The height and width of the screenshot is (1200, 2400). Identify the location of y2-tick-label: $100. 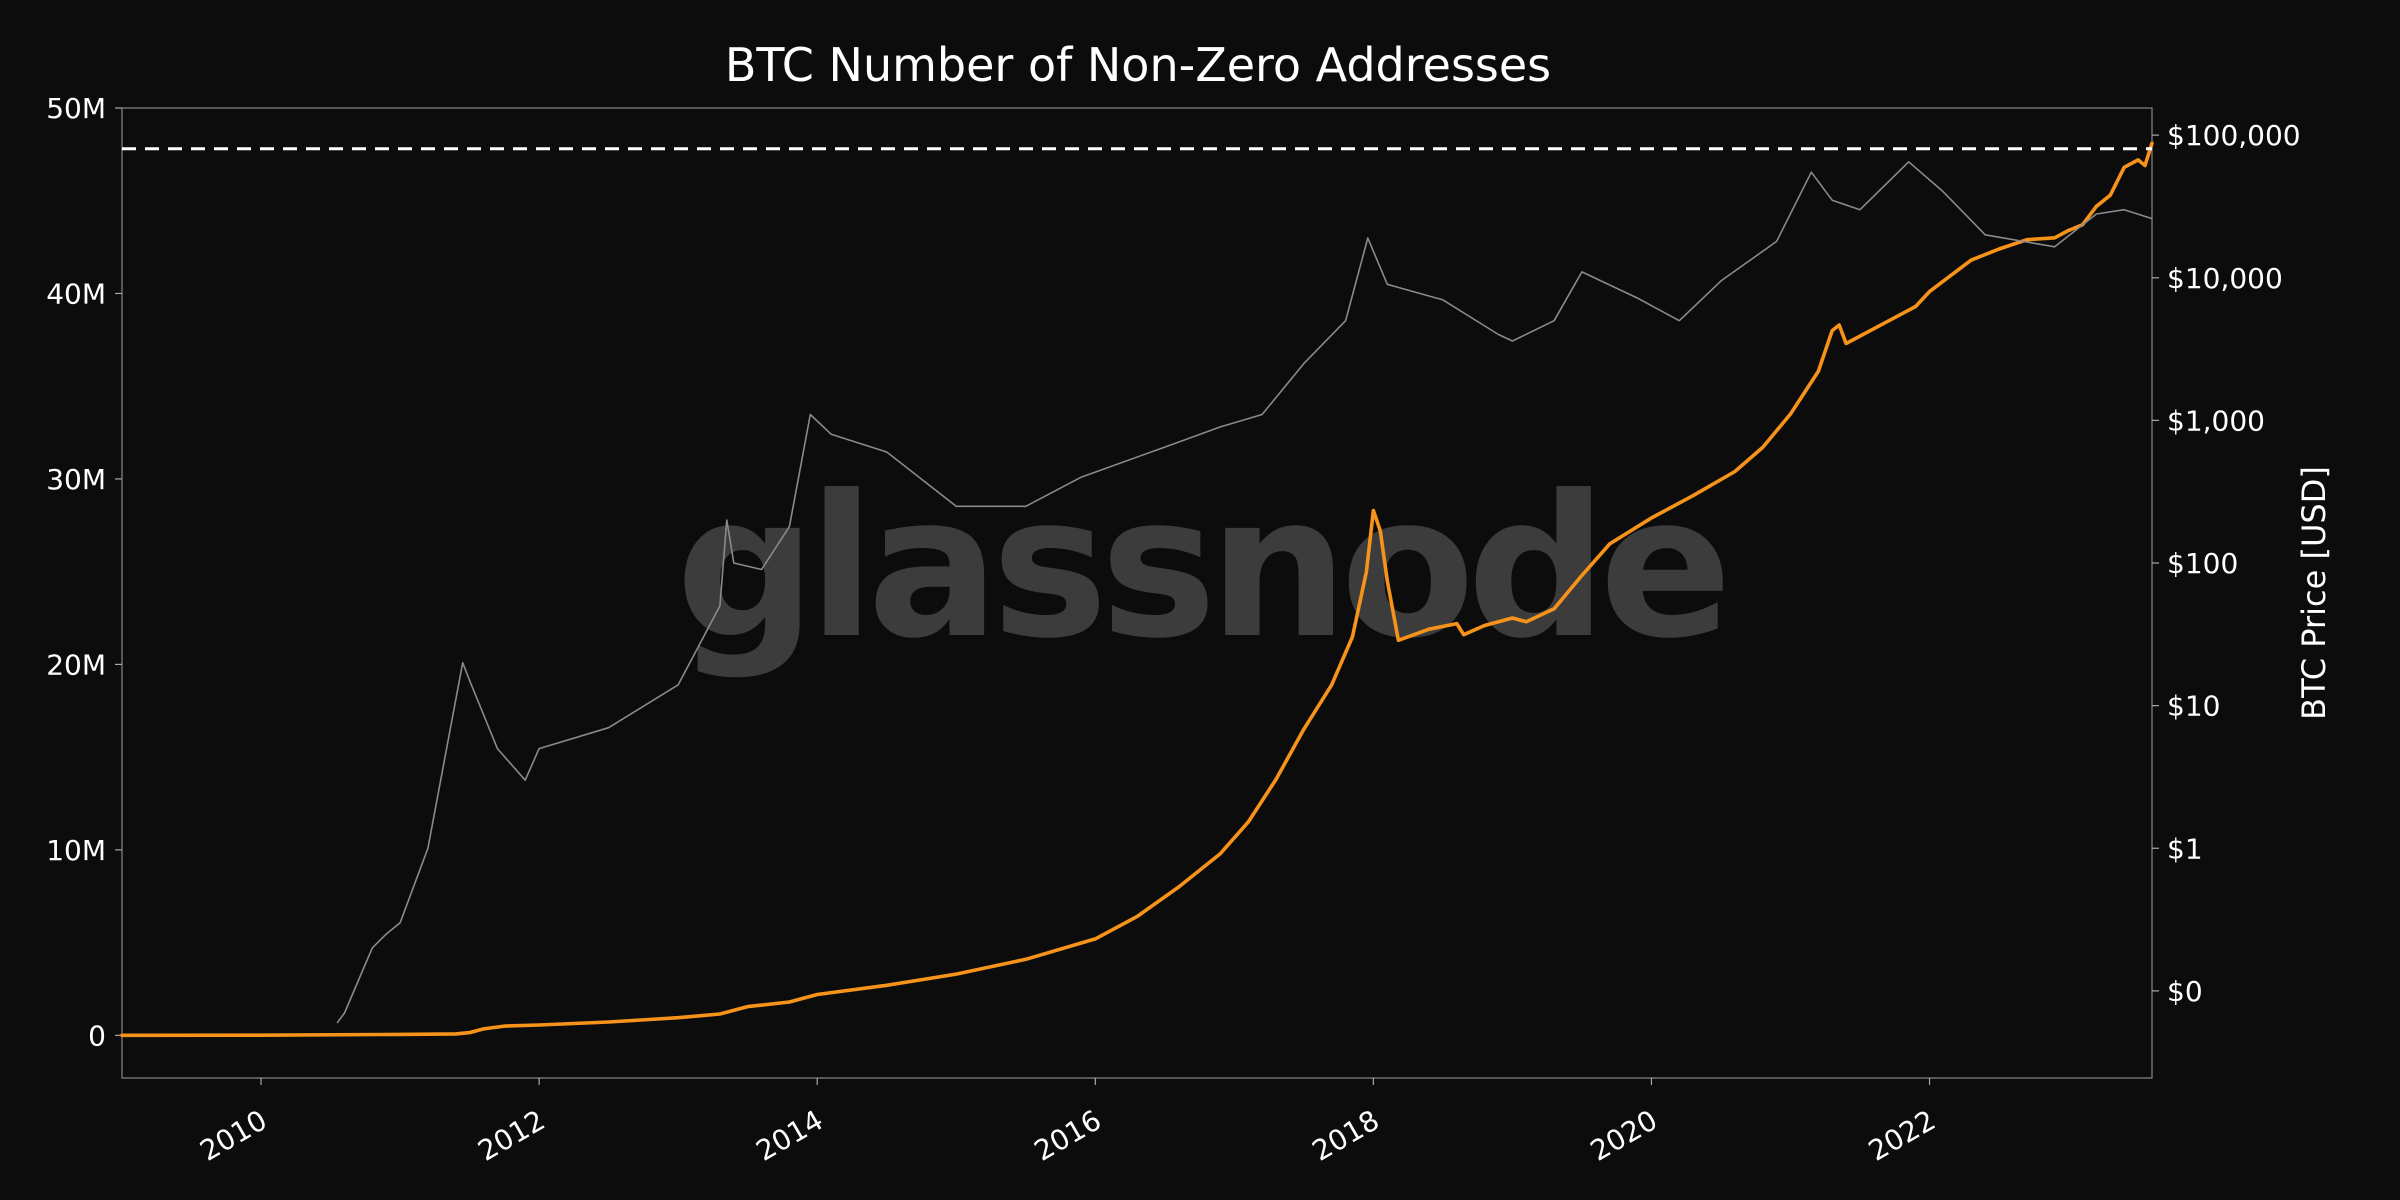
(2202, 563).